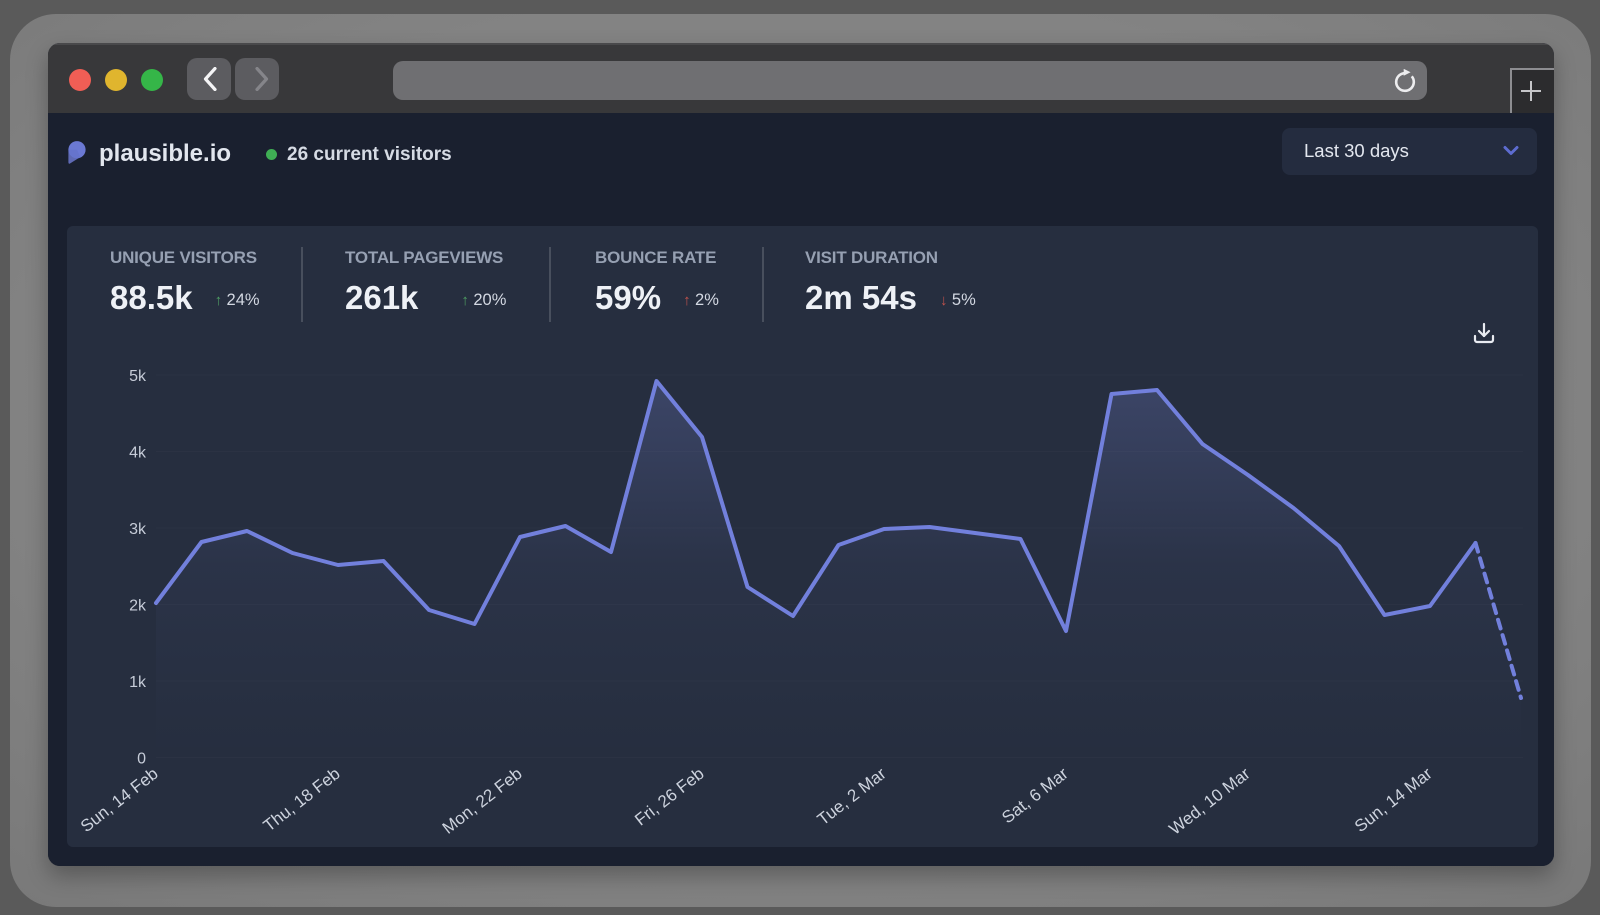 Image resolution: width=1600 pixels, height=915 pixels. What do you see at coordinates (138, 529) in the screenshot?
I see `svg-text: 3k` at bounding box center [138, 529].